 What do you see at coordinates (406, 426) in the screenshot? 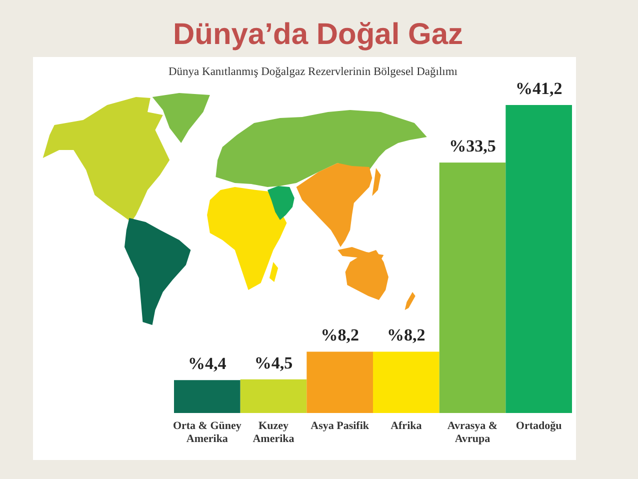
I see `x-tick-label: Afrika` at bounding box center [406, 426].